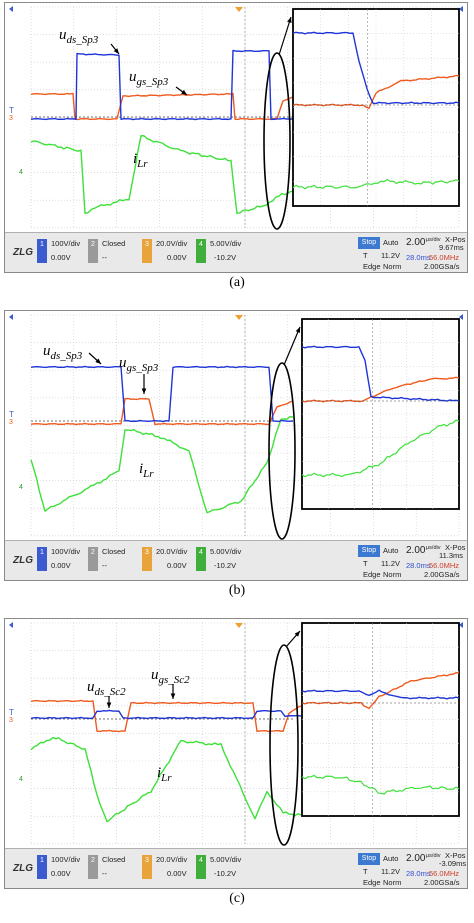 The width and height of the screenshot is (474, 923). What do you see at coordinates (170, 676) in the screenshot?
I see `ugs-label: ugs_Sc2` at bounding box center [170, 676].